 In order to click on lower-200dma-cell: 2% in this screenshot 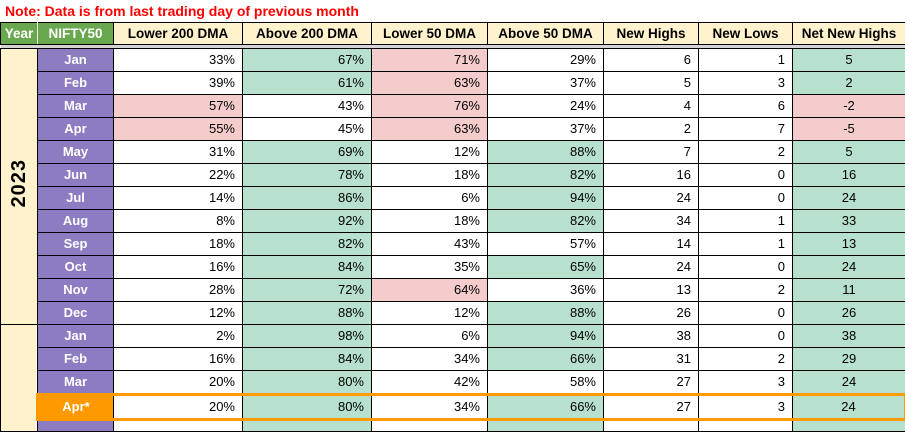, I will do `click(178, 336)`.